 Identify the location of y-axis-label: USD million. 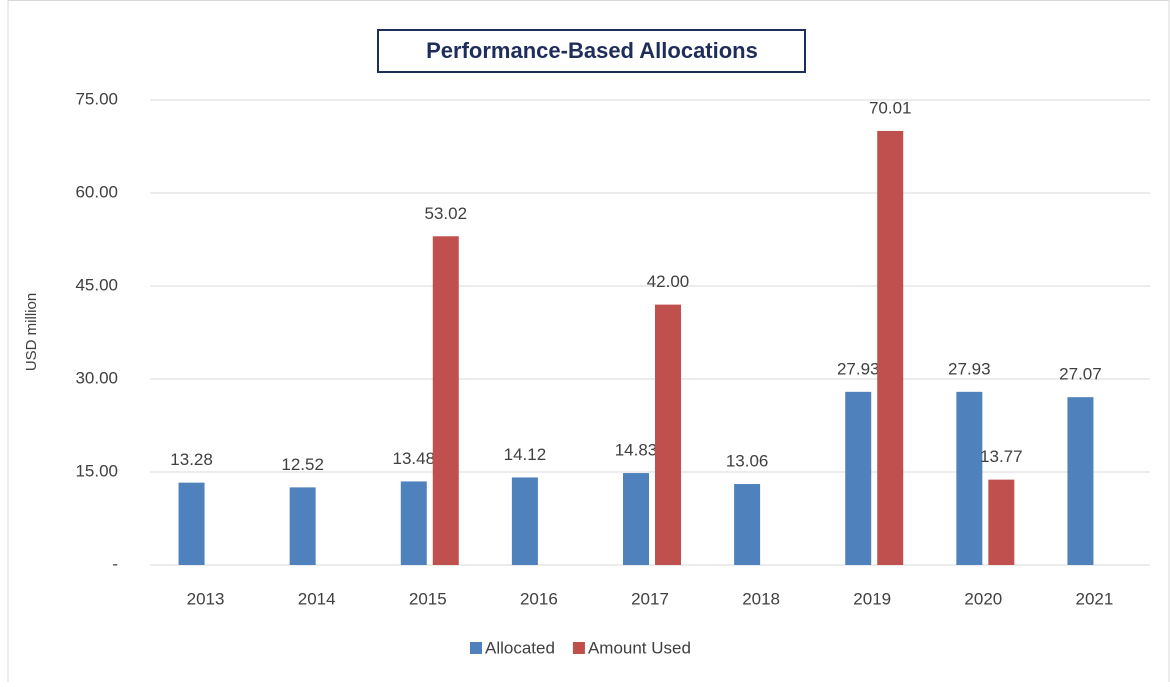
(31, 332).